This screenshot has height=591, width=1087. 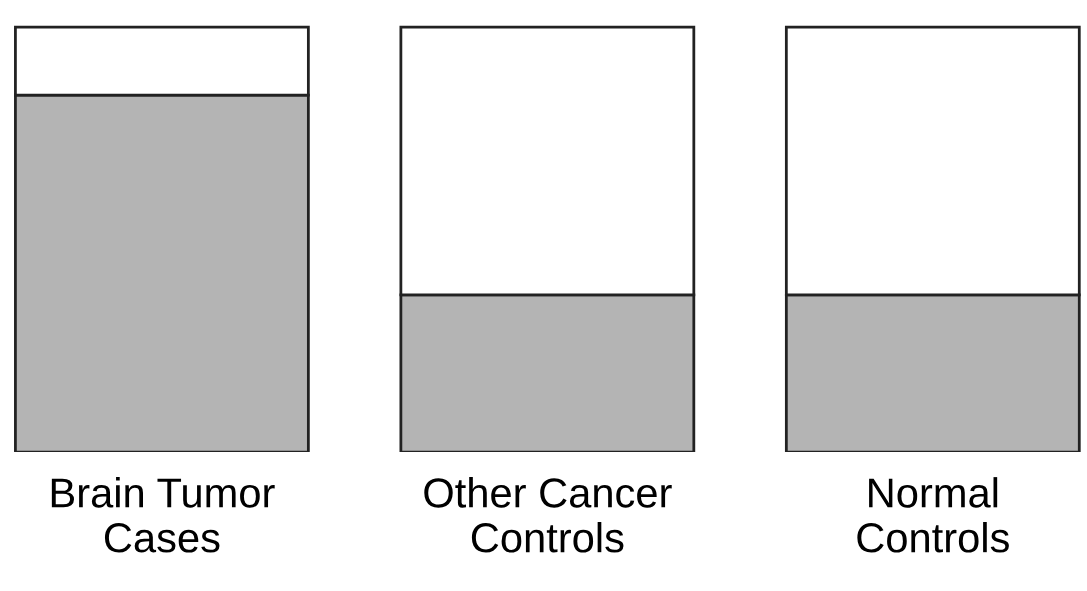 I want to click on x-tick-label: Other Cancer Controls, so click(x=548, y=515).